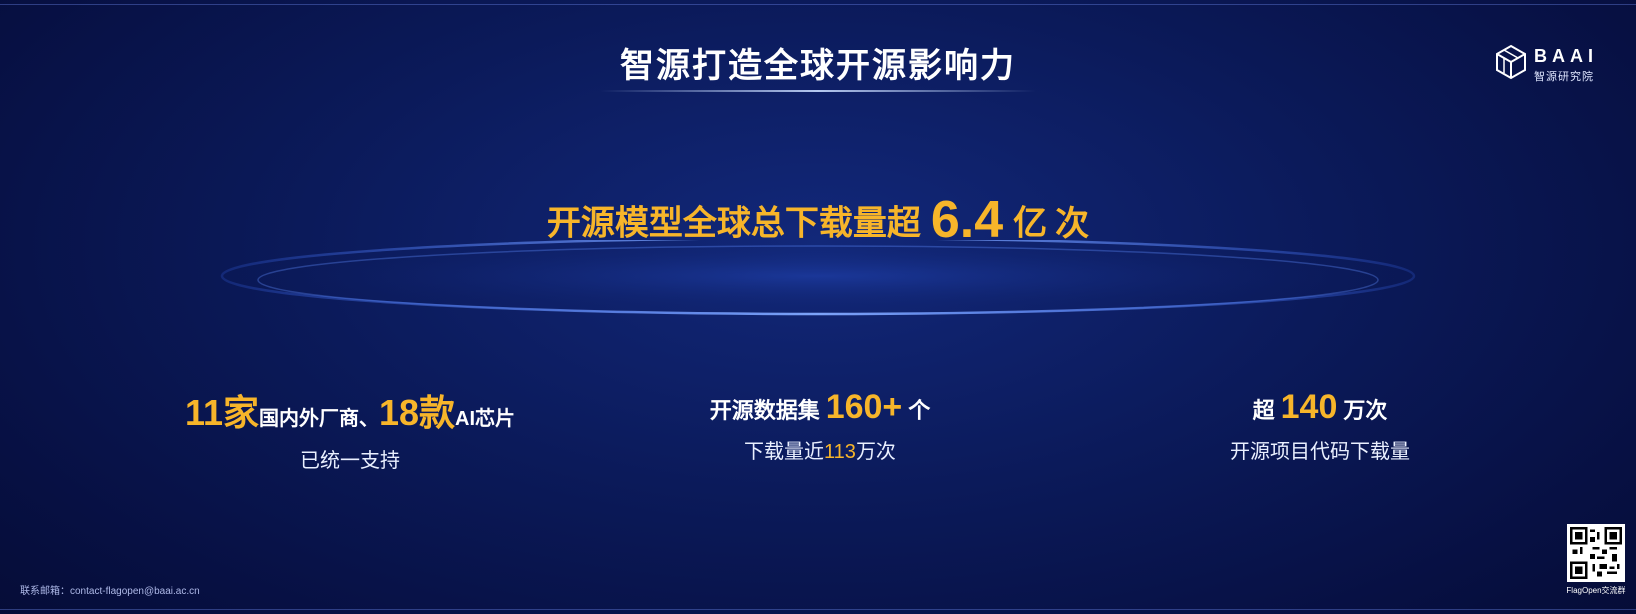  I want to click on logo-text: BAAI, so click(1566, 56).